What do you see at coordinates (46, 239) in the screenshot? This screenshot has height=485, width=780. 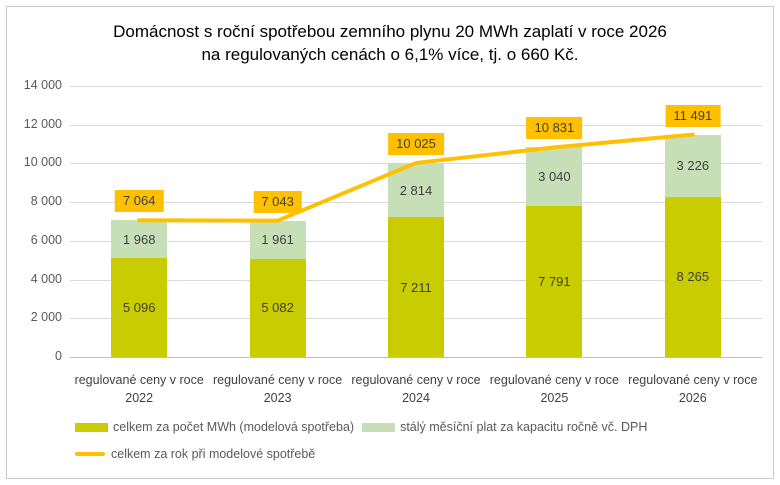 I see `y-axis-tick-label: 6 000` at bounding box center [46, 239].